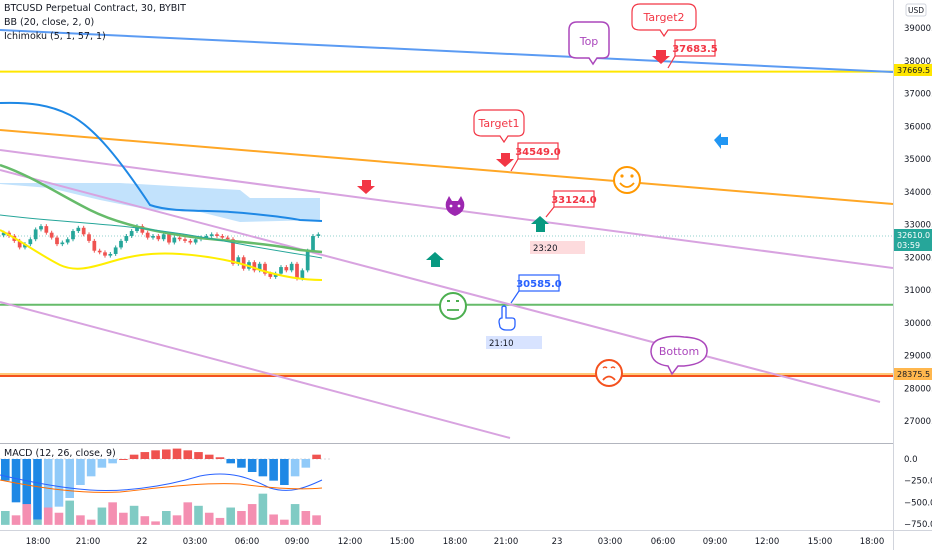 The height and width of the screenshot is (550, 932). I want to click on smiley-icon, so click(627, 180).